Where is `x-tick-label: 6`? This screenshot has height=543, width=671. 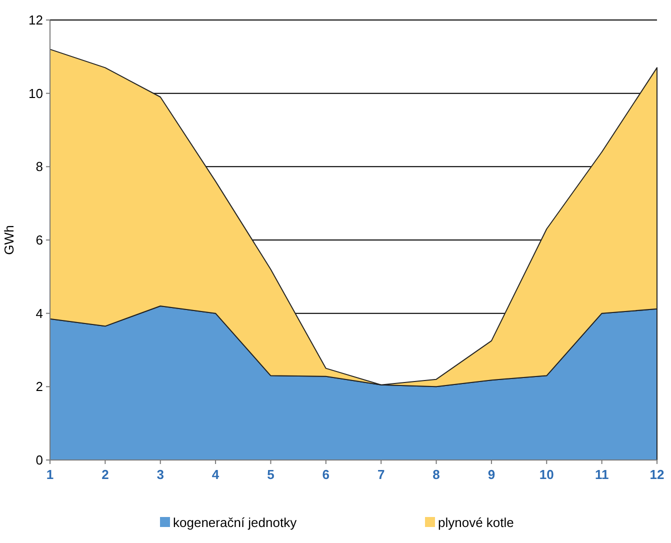
x-tick-label: 6 is located at coordinates (326, 474).